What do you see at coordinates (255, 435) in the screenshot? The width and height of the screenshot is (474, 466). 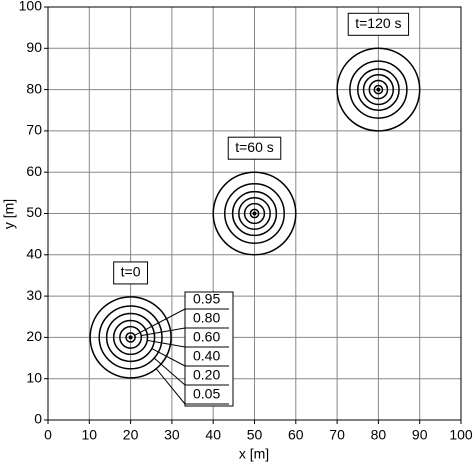 I see `x-tick-label: 50` at bounding box center [255, 435].